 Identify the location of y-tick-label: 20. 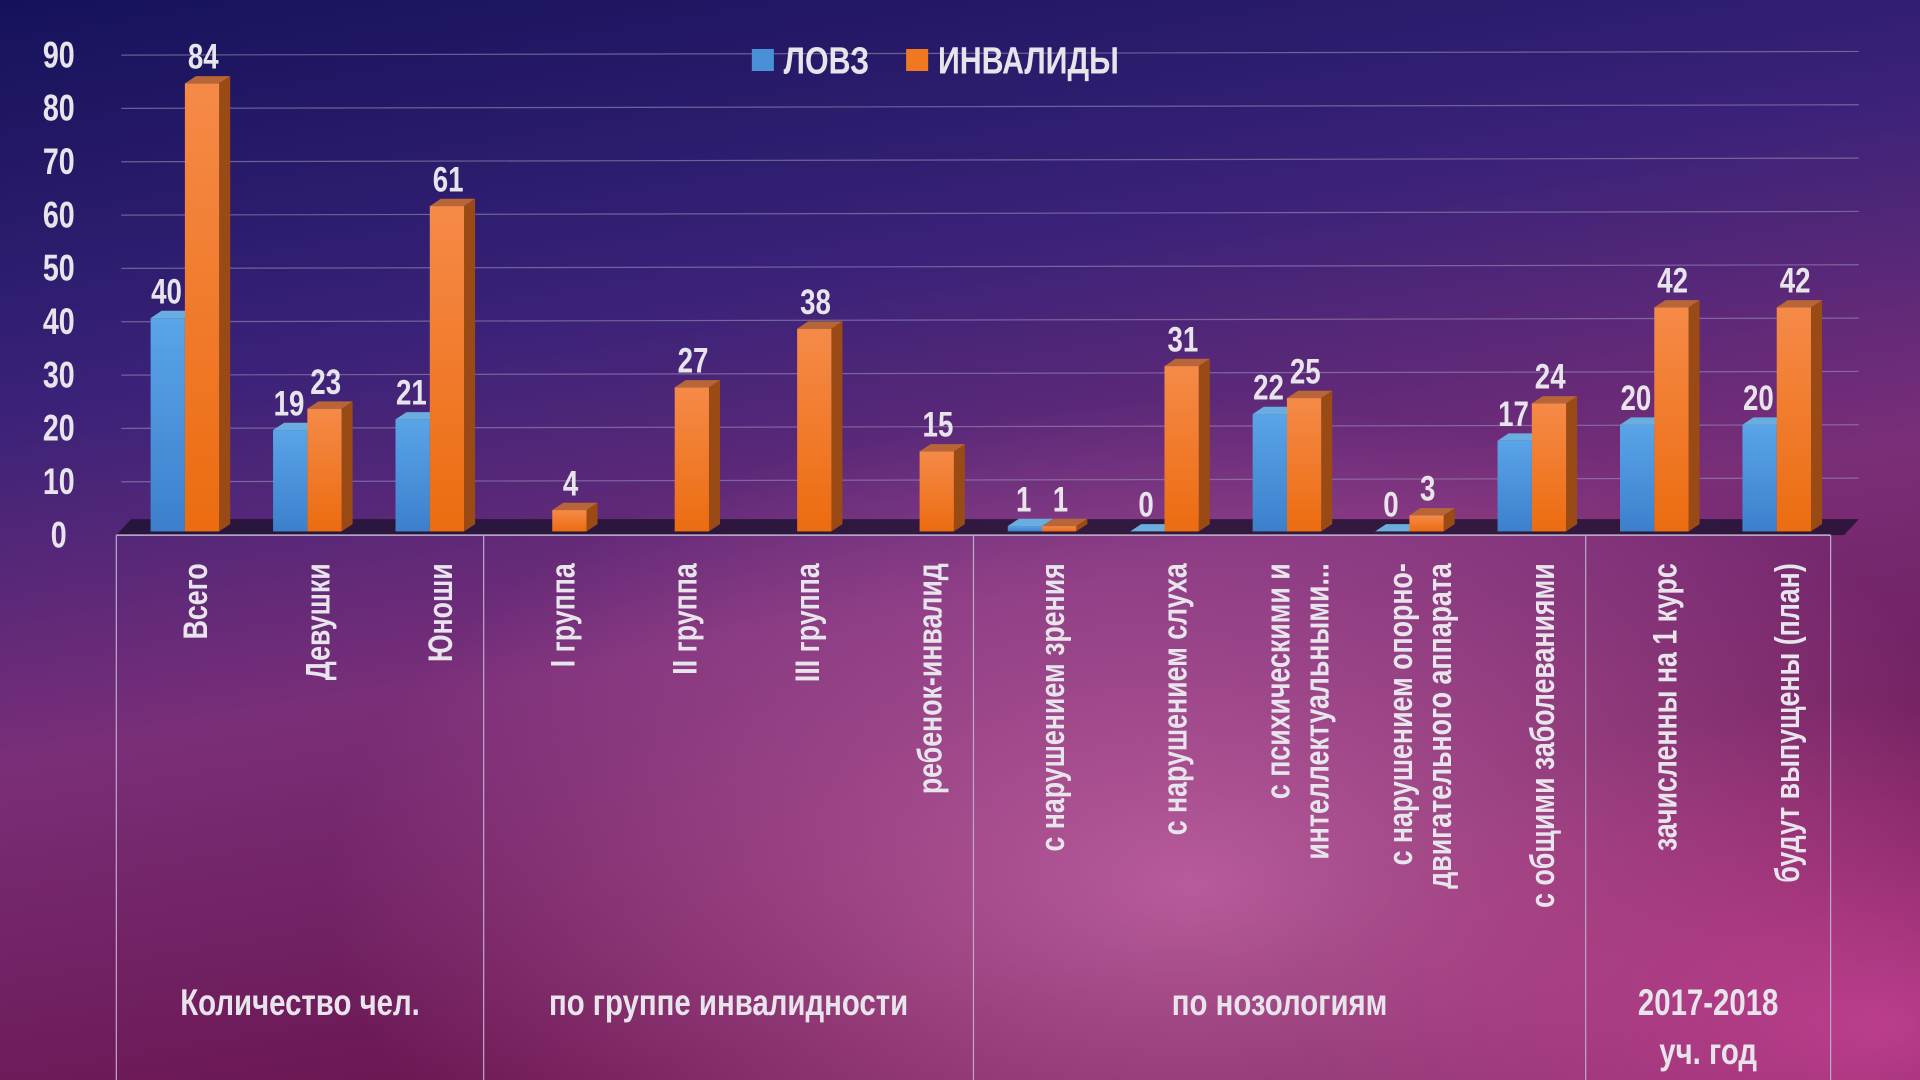
(59, 427).